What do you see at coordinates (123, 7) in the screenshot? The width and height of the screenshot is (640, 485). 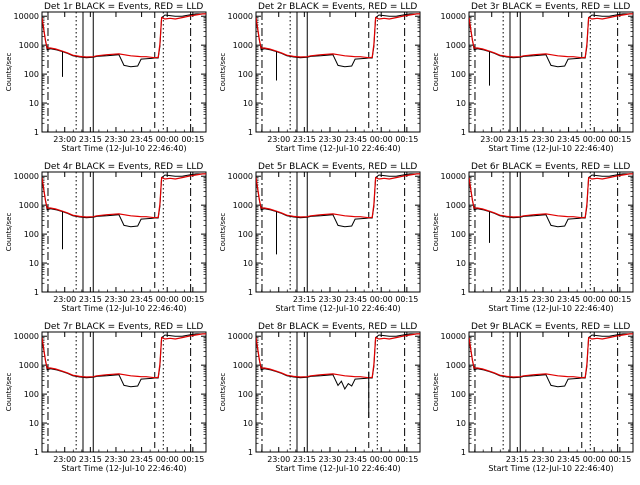 I see `panel-title: Det 1r BLACK = Events, RED = LLD` at bounding box center [123, 7].